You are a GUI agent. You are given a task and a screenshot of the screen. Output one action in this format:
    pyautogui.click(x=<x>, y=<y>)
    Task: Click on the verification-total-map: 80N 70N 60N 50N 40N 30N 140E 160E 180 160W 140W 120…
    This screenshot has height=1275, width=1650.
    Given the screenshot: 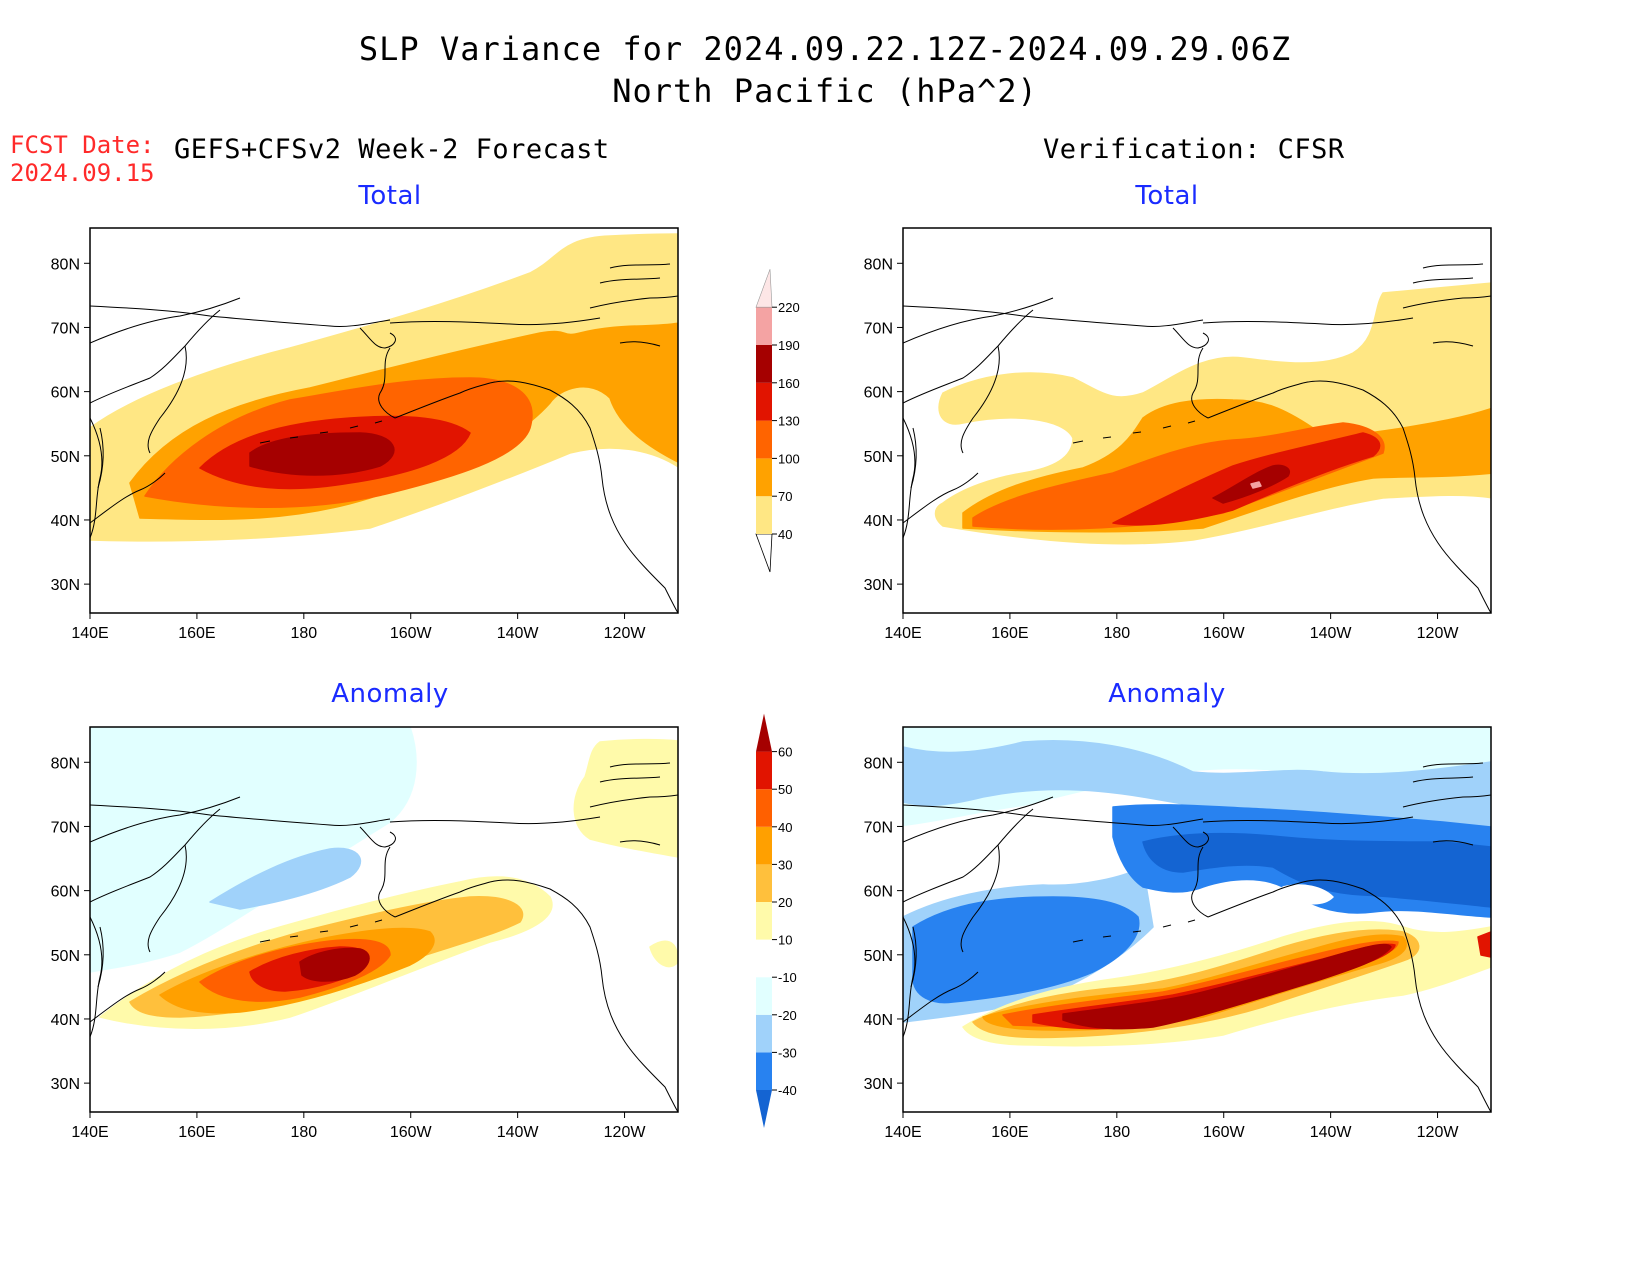 What is the action you would take?
    pyautogui.click(x=1178, y=434)
    